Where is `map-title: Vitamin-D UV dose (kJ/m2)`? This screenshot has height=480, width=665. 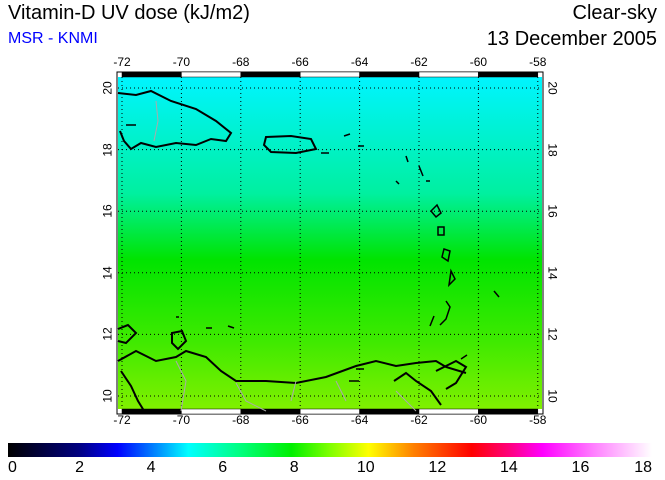 map-title: Vitamin-D UV dose (kJ/m2) is located at coordinates (129, 13).